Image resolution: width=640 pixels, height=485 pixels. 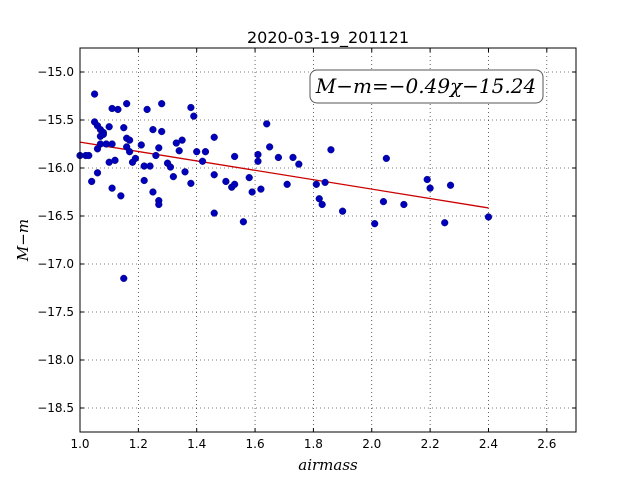 I want to click on x-tick-label: 1.4, so click(x=196, y=444).